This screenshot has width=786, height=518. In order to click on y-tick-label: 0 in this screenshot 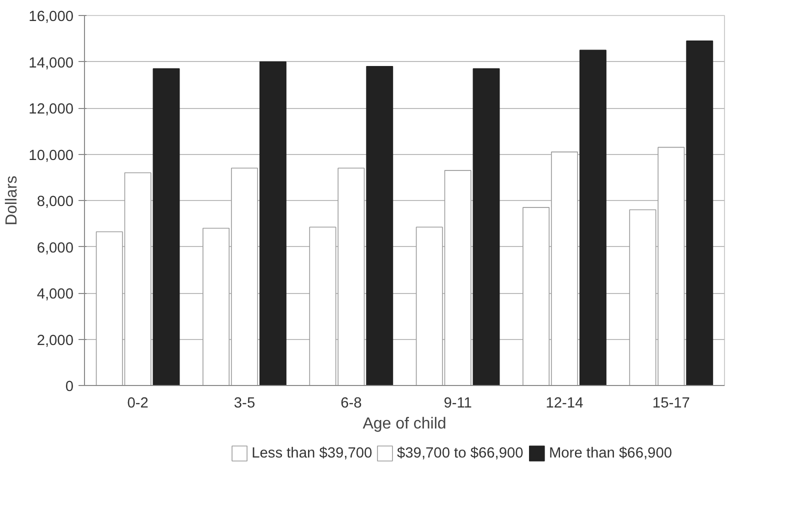, I will do `click(69, 387)`.